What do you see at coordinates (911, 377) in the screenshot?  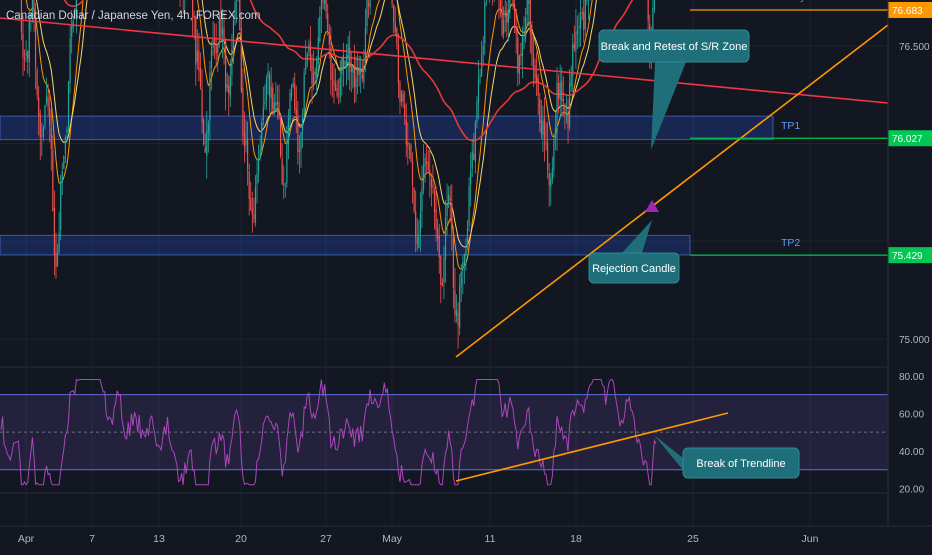 I see `rsi-tick-label: 80.00` at bounding box center [911, 377].